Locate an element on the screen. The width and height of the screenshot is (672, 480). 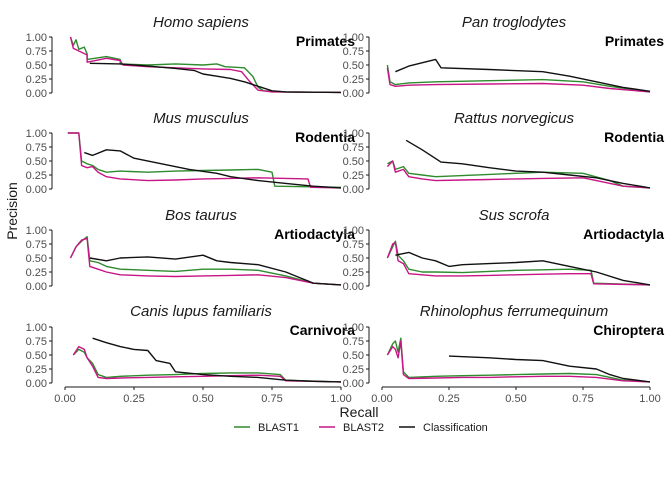
panel-title: Pan troglodytes is located at coordinates (514, 22).